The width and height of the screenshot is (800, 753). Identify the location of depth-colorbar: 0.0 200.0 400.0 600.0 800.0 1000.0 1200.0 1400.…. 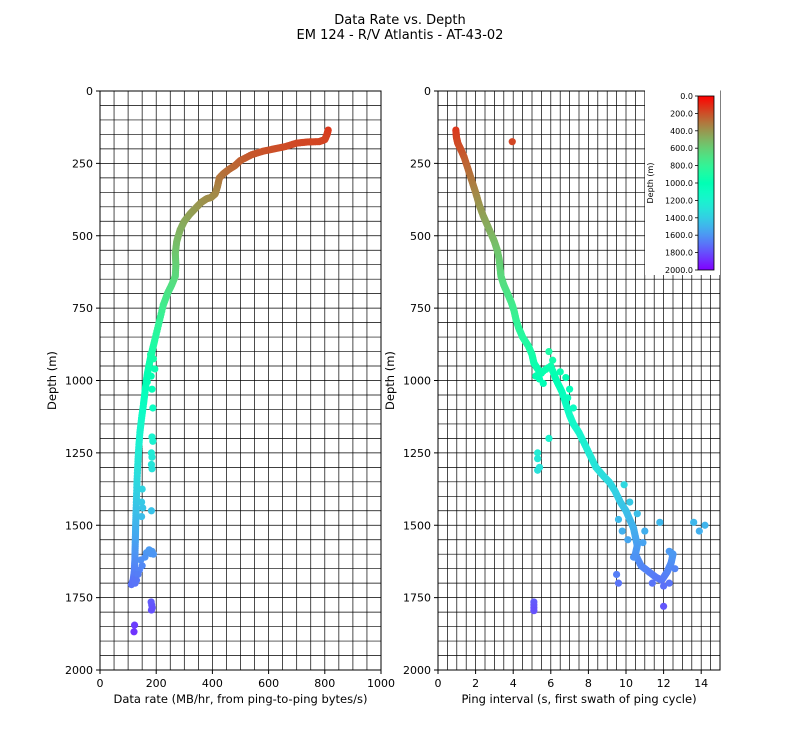
(682, 182).